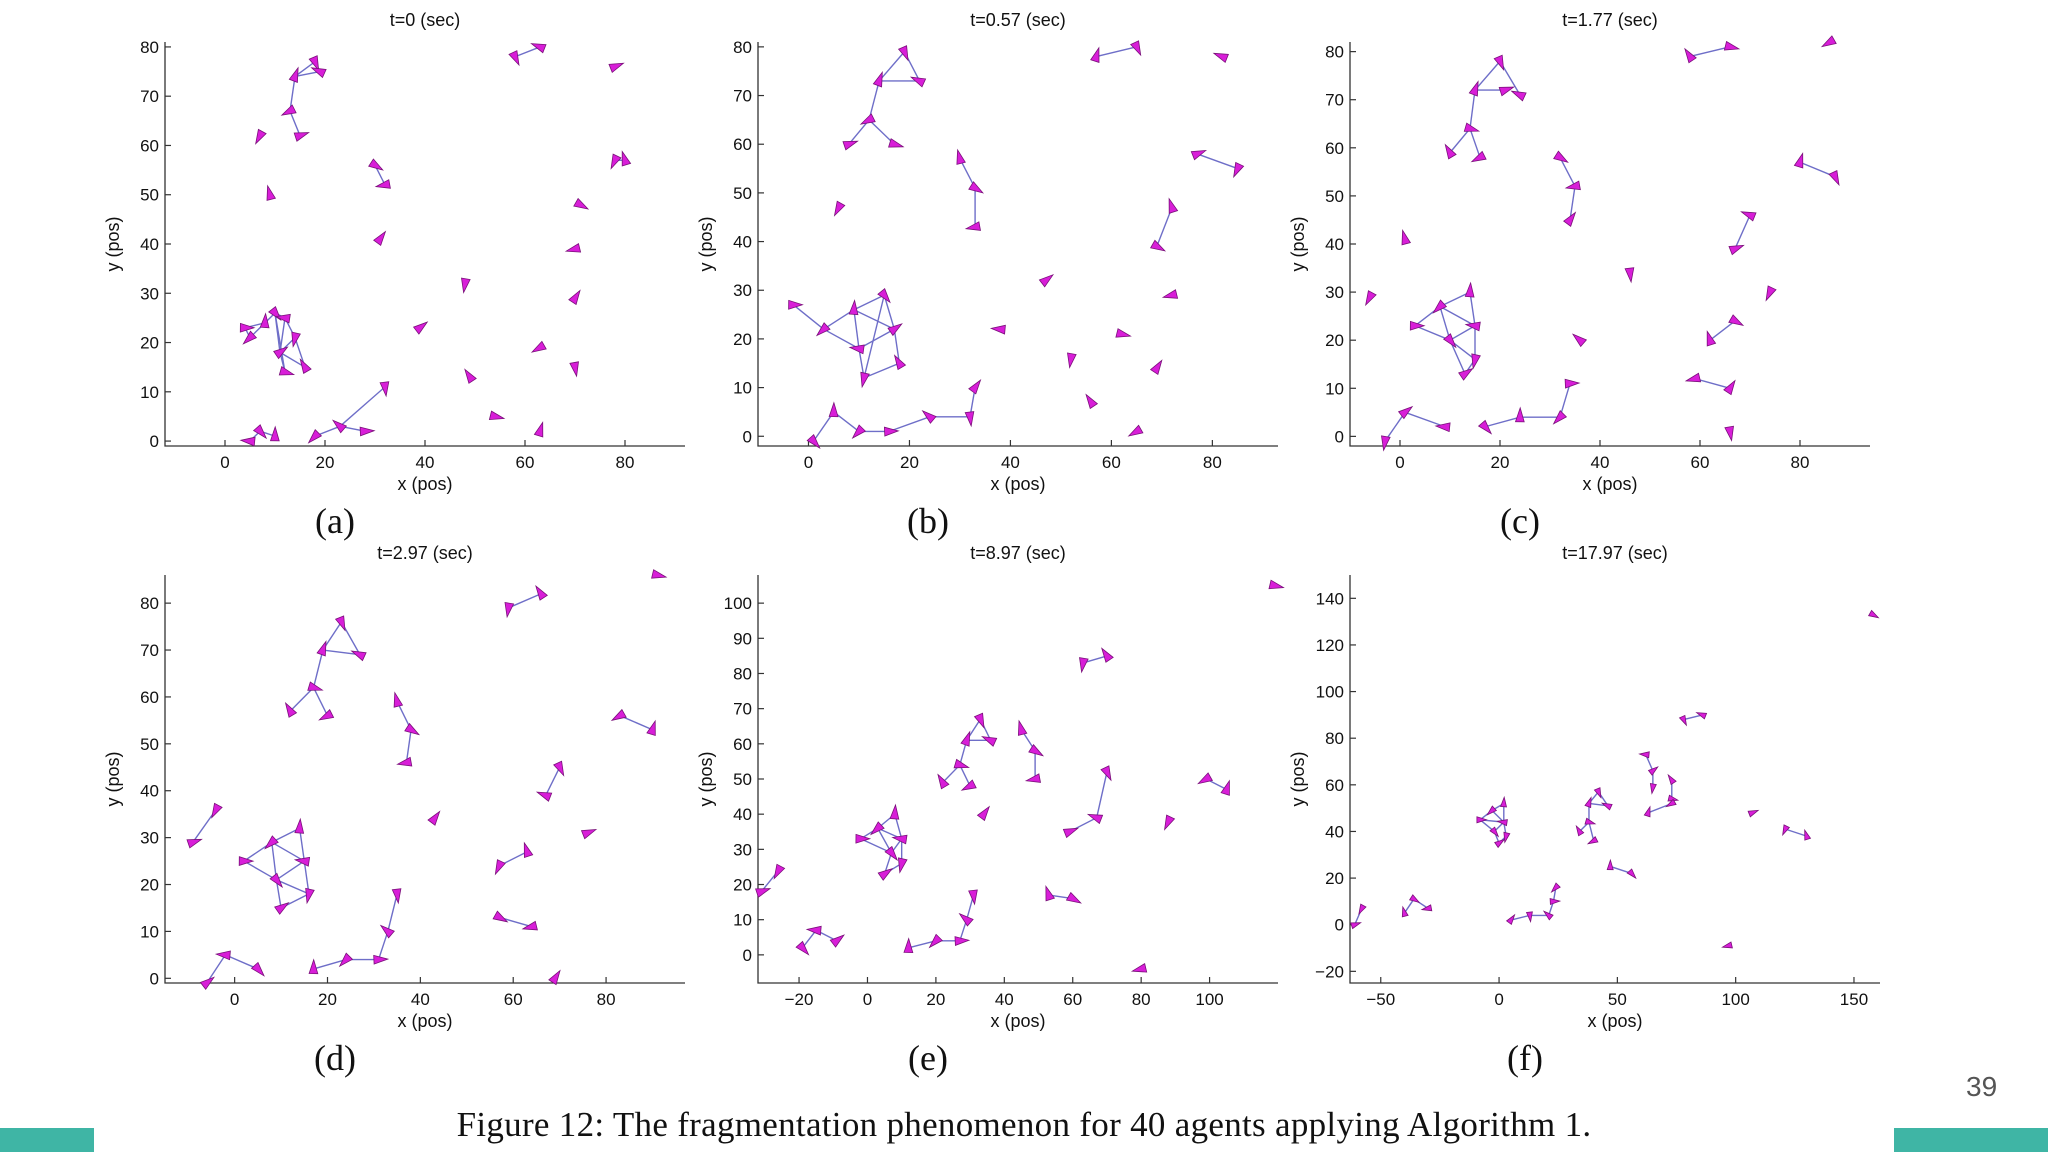 Image resolution: width=2048 pixels, height=1152 pixels. What do you see at coordinates (742, 388) in the screenshot?
I see `y-tick-label: 10` at bounding box center [742, 388].